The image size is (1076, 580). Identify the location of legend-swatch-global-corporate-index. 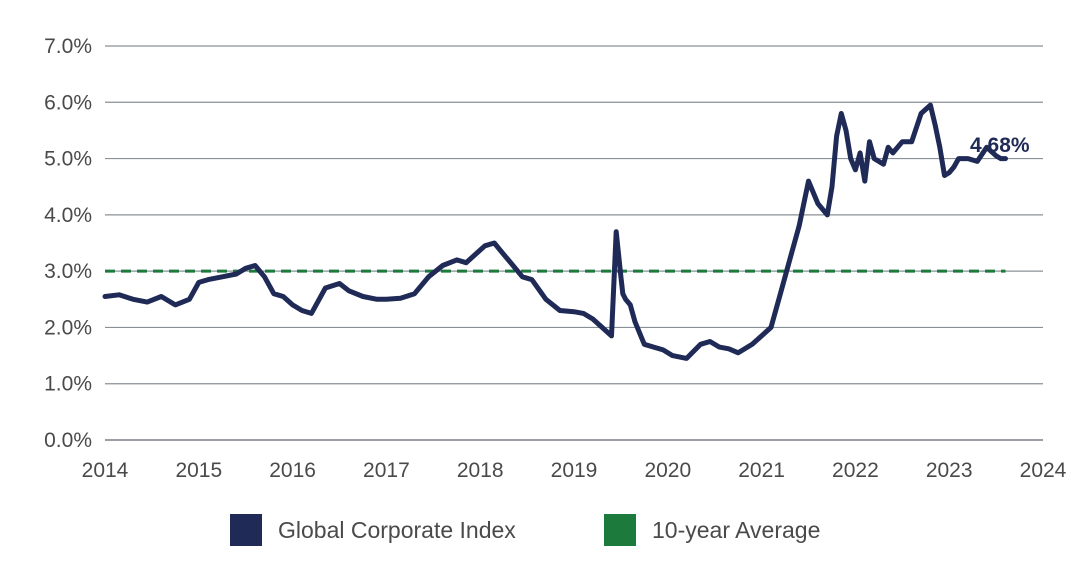
(246, 530).